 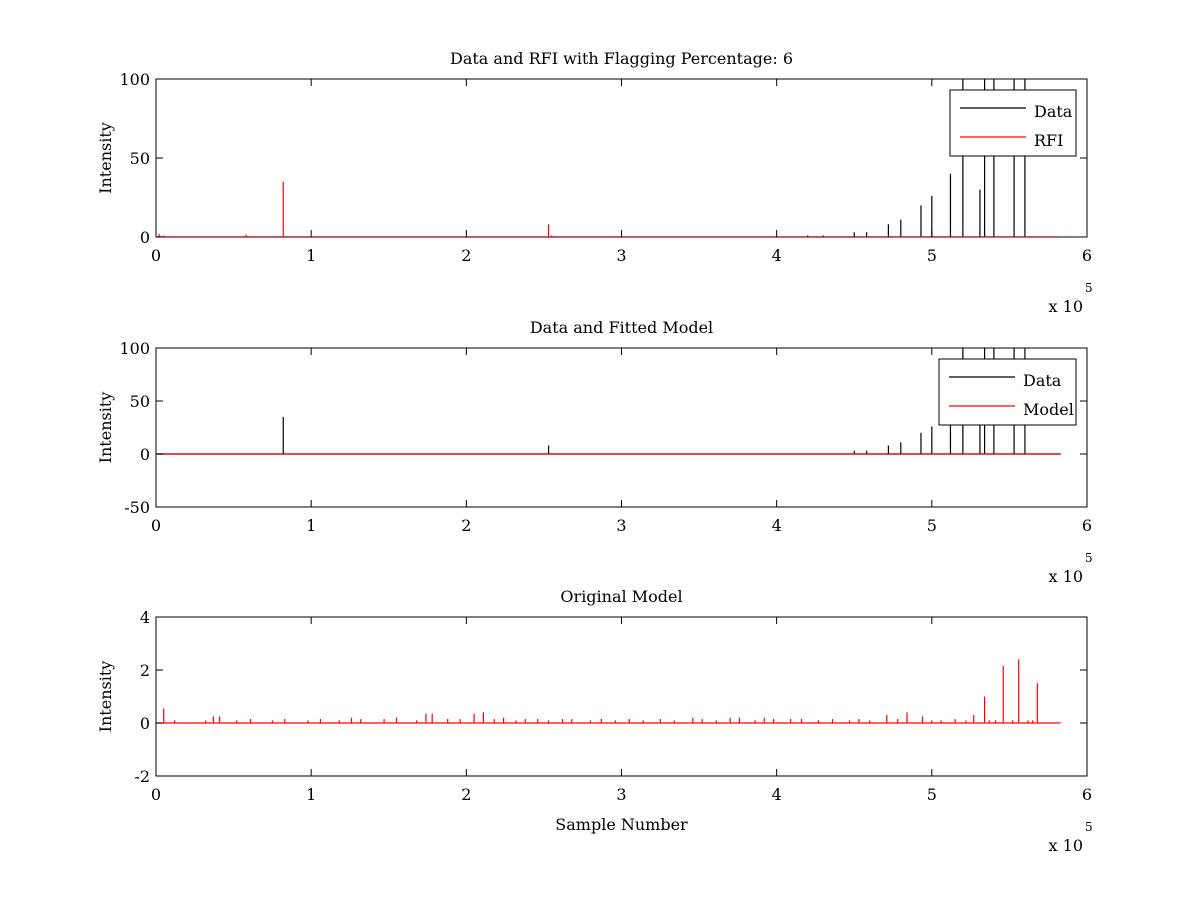 What do you see at coordinates (137, 507) in the screenshot?
I see `y-tick-label: -50` at bounding box center [137, 507].